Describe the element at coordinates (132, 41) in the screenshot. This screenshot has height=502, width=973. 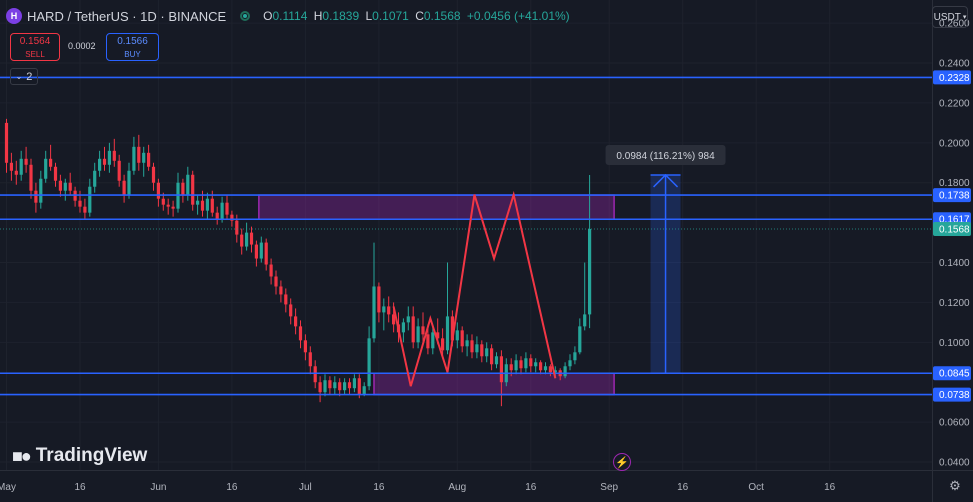
I see `buy-price: 0.1566` at that location.